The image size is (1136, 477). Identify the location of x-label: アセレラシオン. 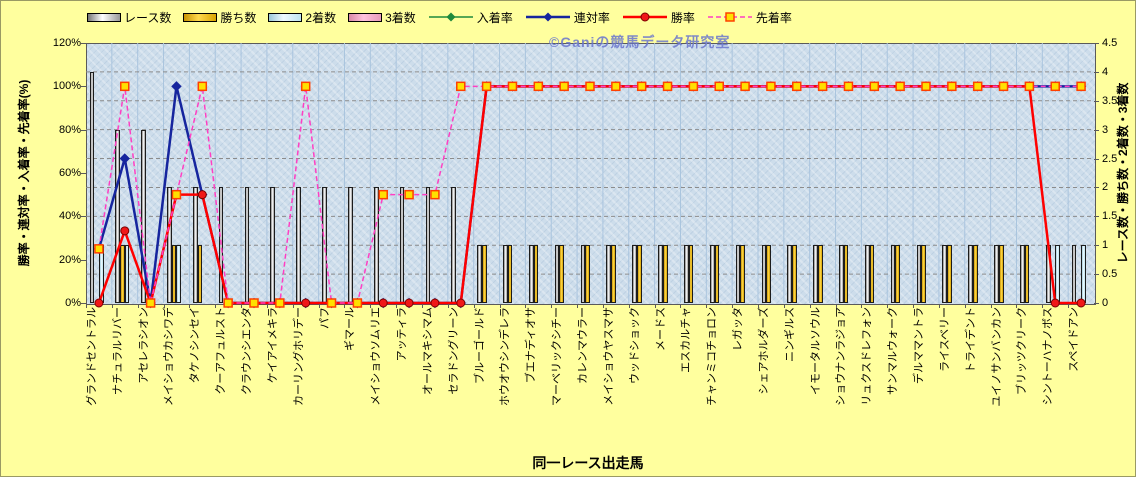
(143, 345).